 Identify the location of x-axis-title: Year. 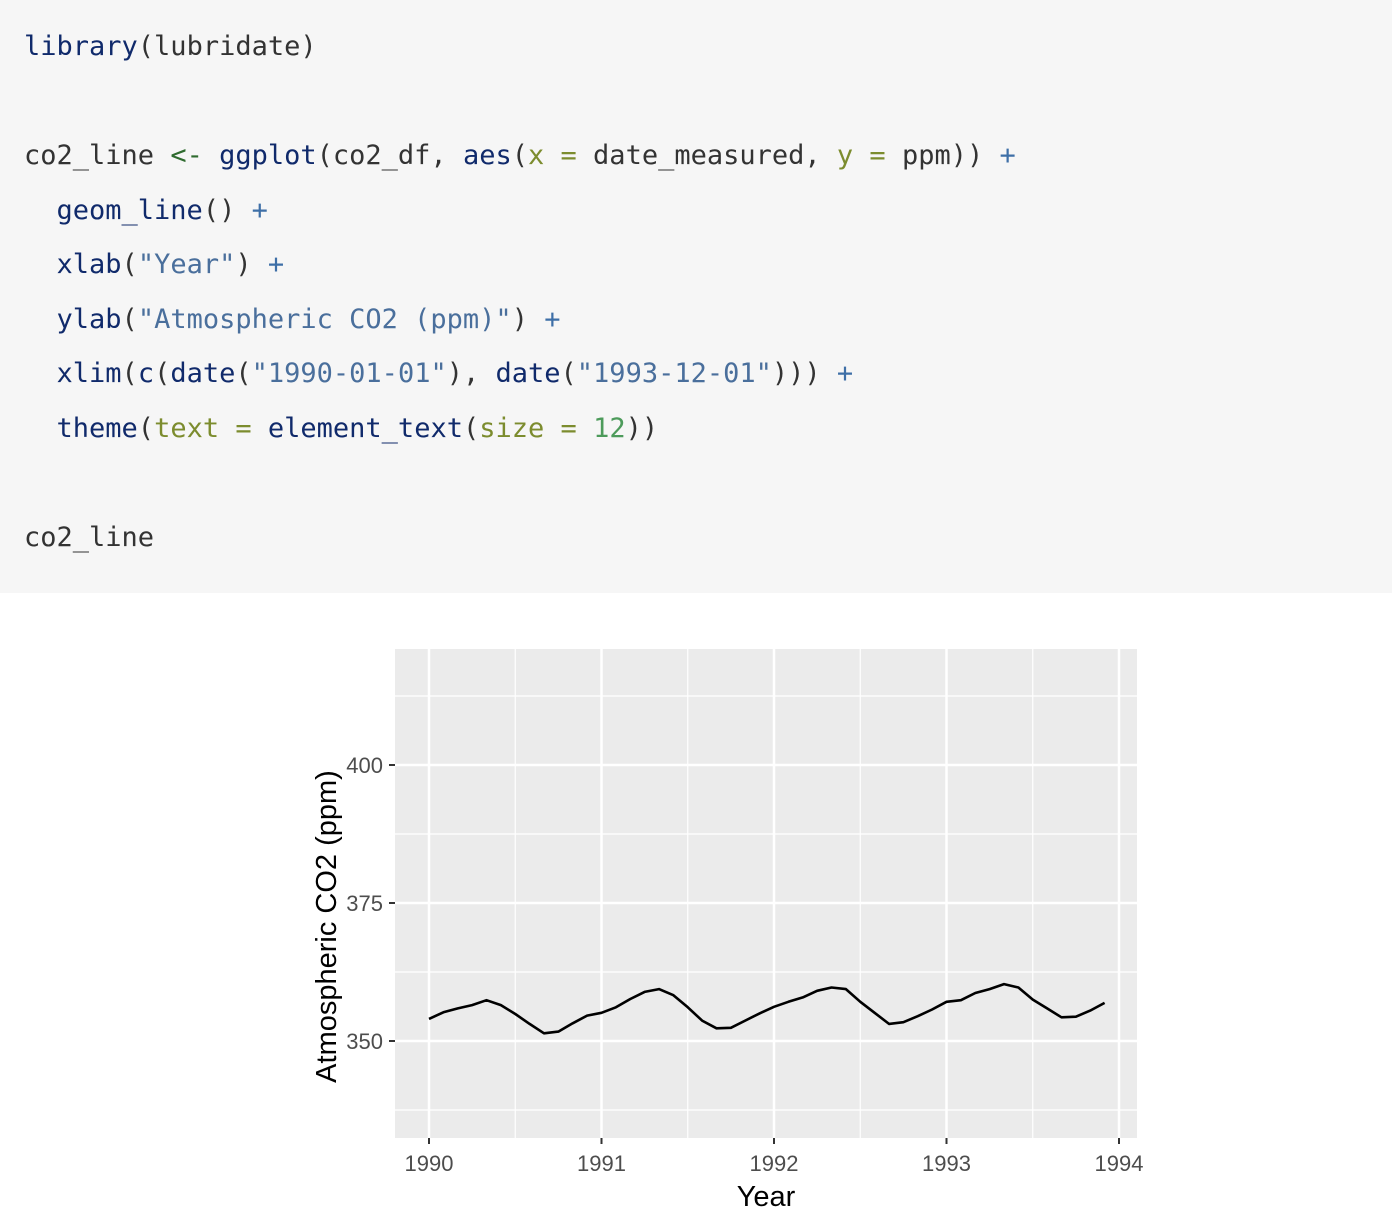
(766, 1197).